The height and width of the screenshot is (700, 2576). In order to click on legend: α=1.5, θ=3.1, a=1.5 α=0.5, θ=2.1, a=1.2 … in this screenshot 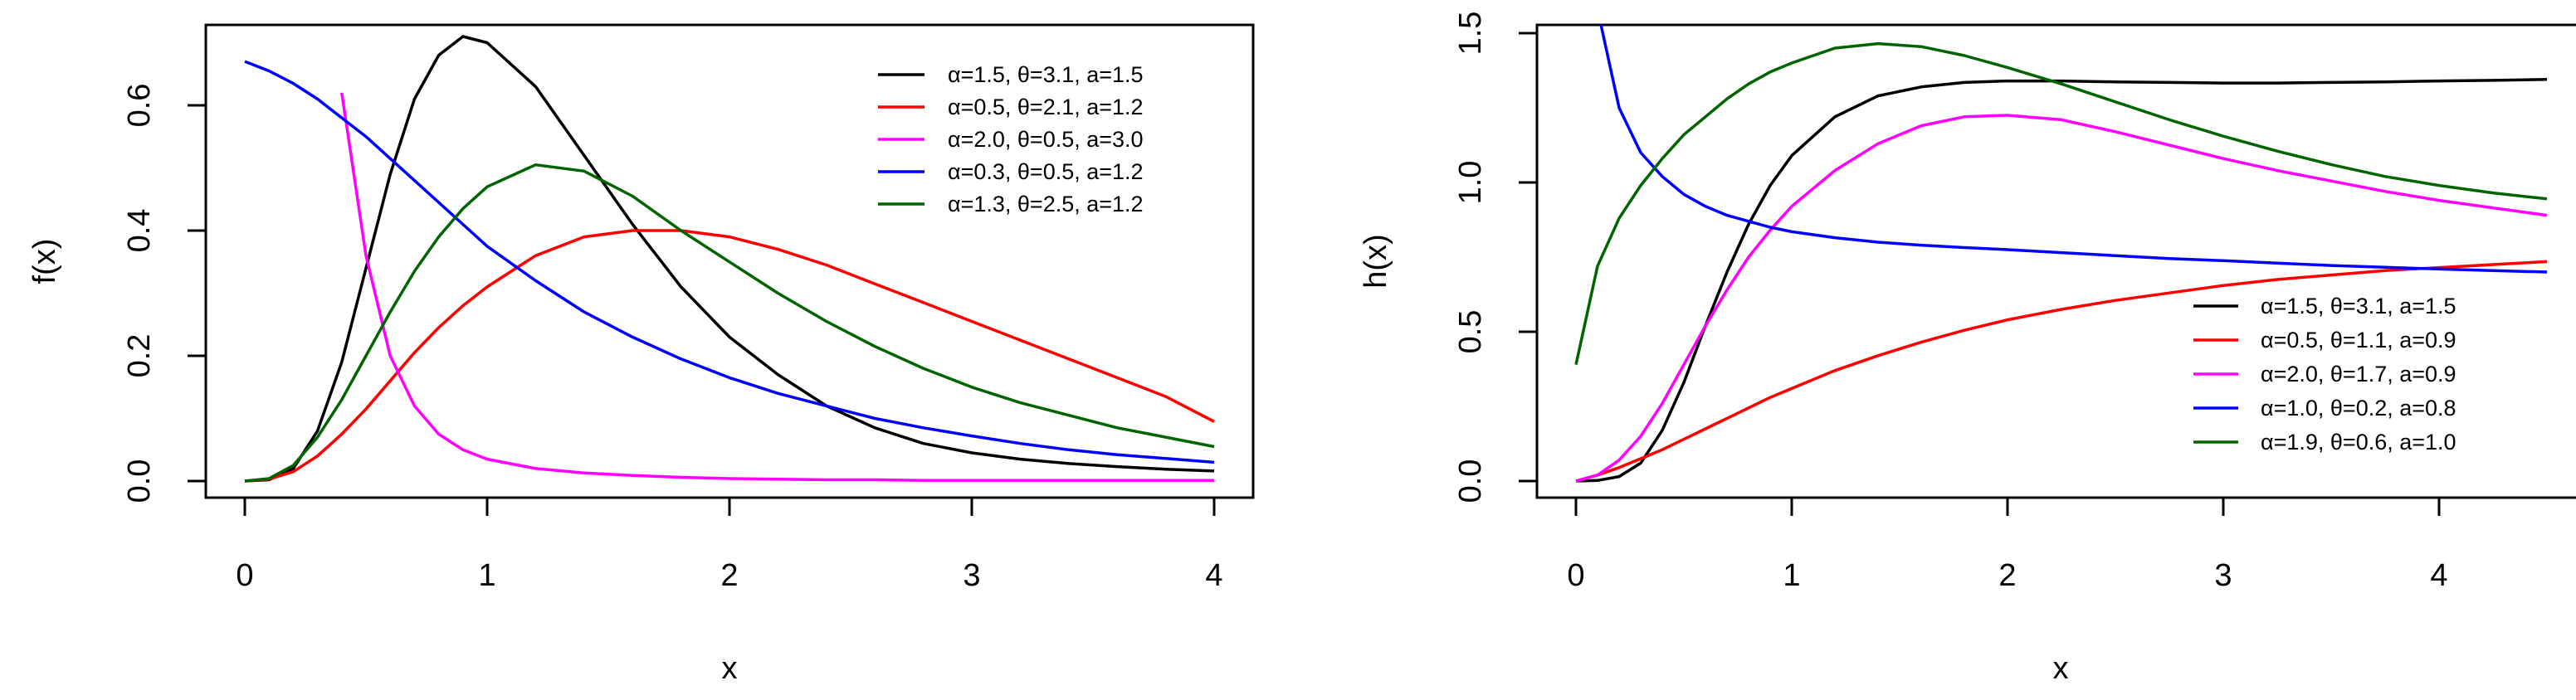, I will do `click(1011, 139)`.